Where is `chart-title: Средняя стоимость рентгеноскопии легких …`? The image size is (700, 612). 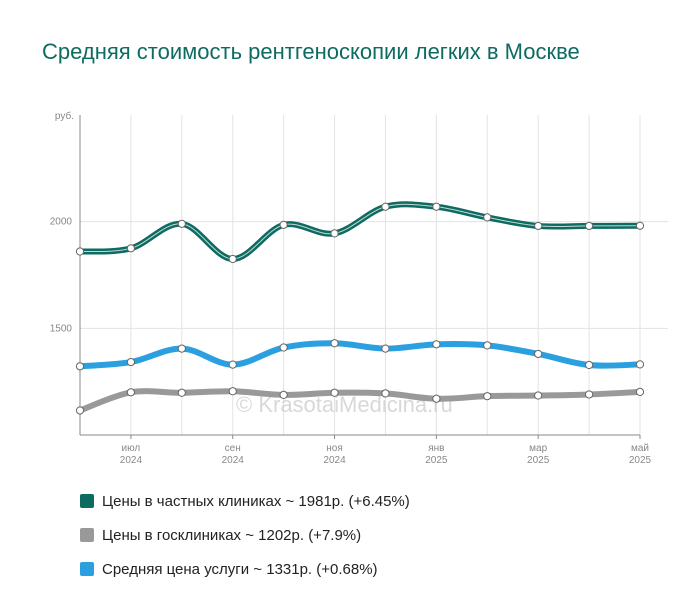
chart-title: Средняя стоимость рентгеноскопии легких … is located at coordinates (311, 51).